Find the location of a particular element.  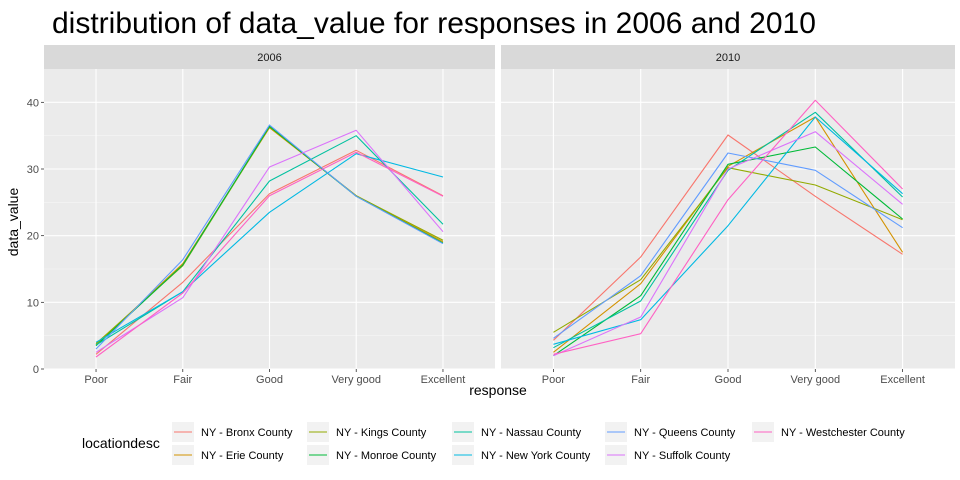

legend-item: NY - Kings County is located at coordinates (367, 432).